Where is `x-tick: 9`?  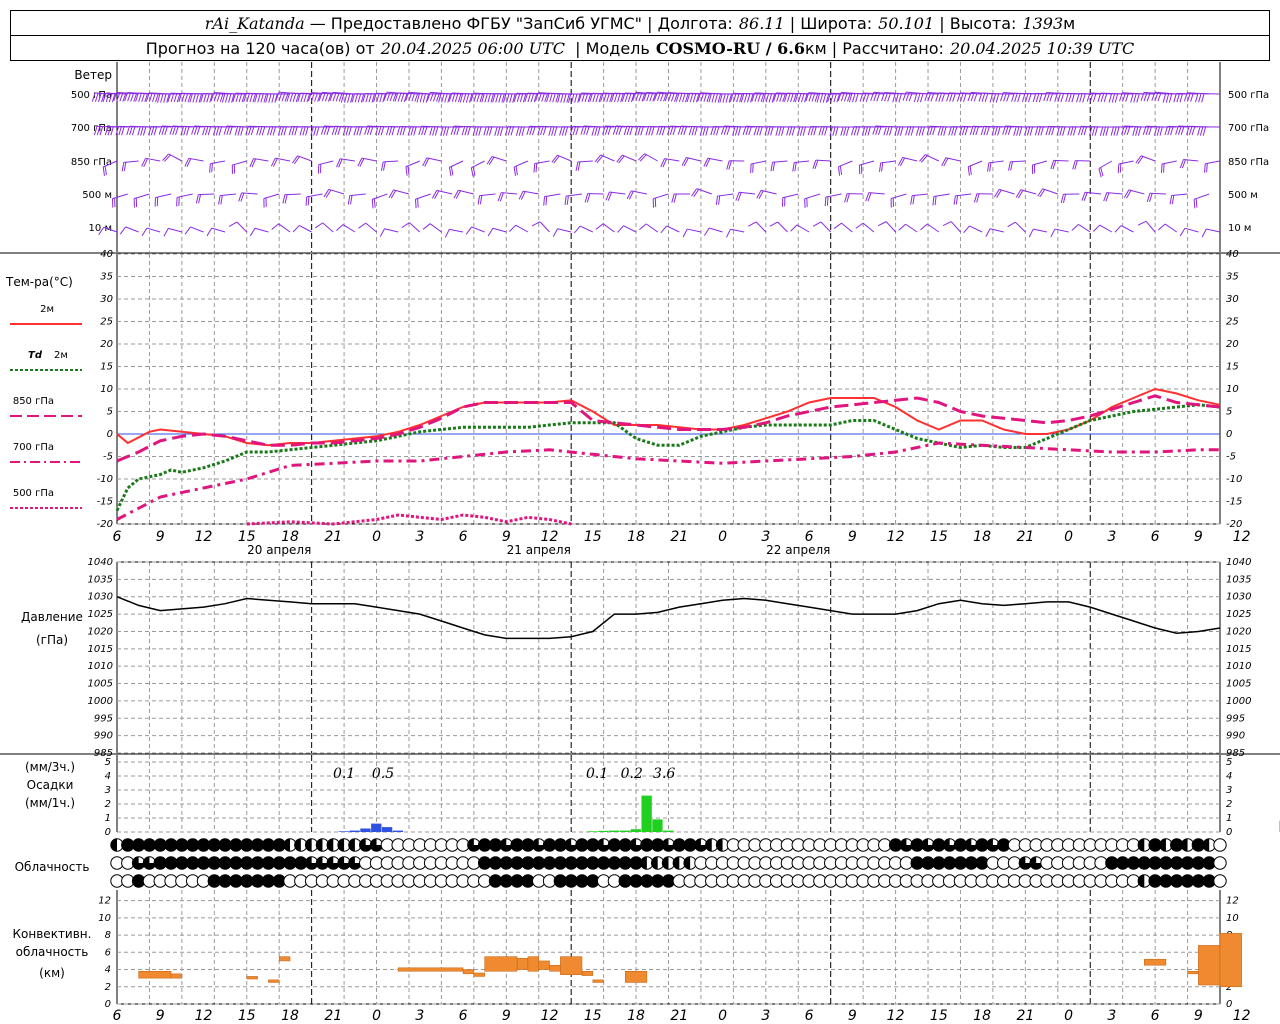 x-tick: 9 is located at coordinates (1198, 537).